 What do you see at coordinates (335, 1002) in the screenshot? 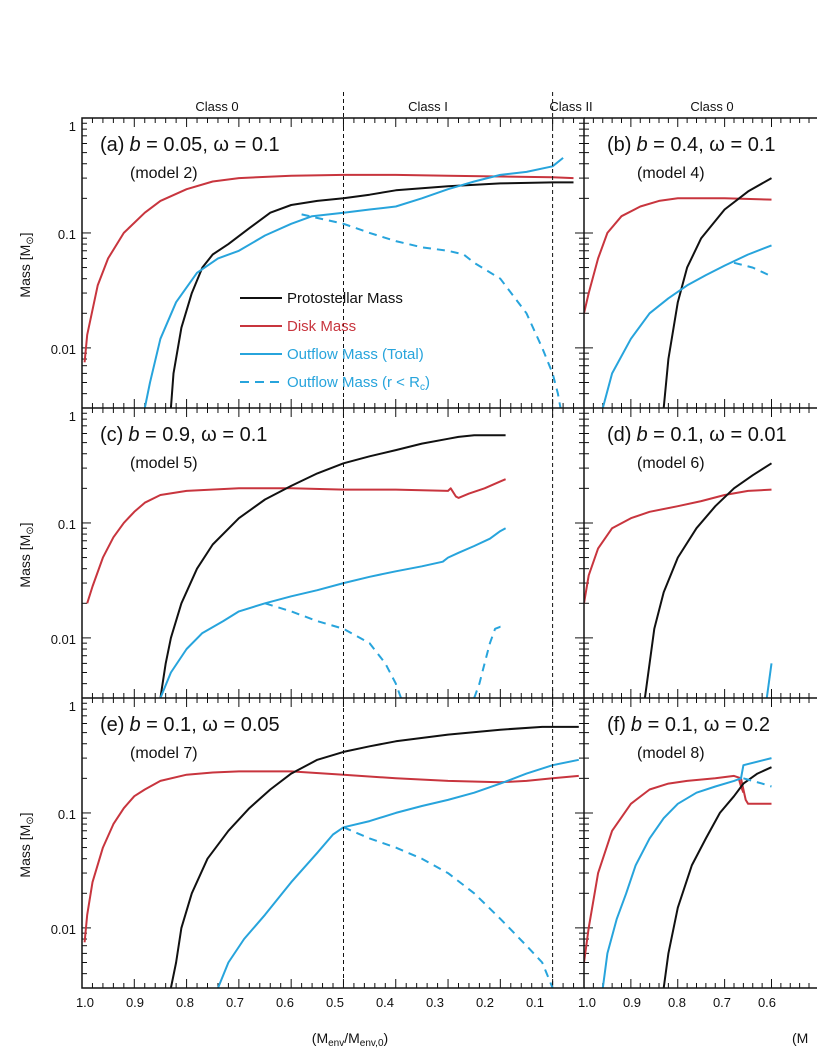
I see `x-tick-label-0.5: 0.5` at bounding box center [335, 1002].